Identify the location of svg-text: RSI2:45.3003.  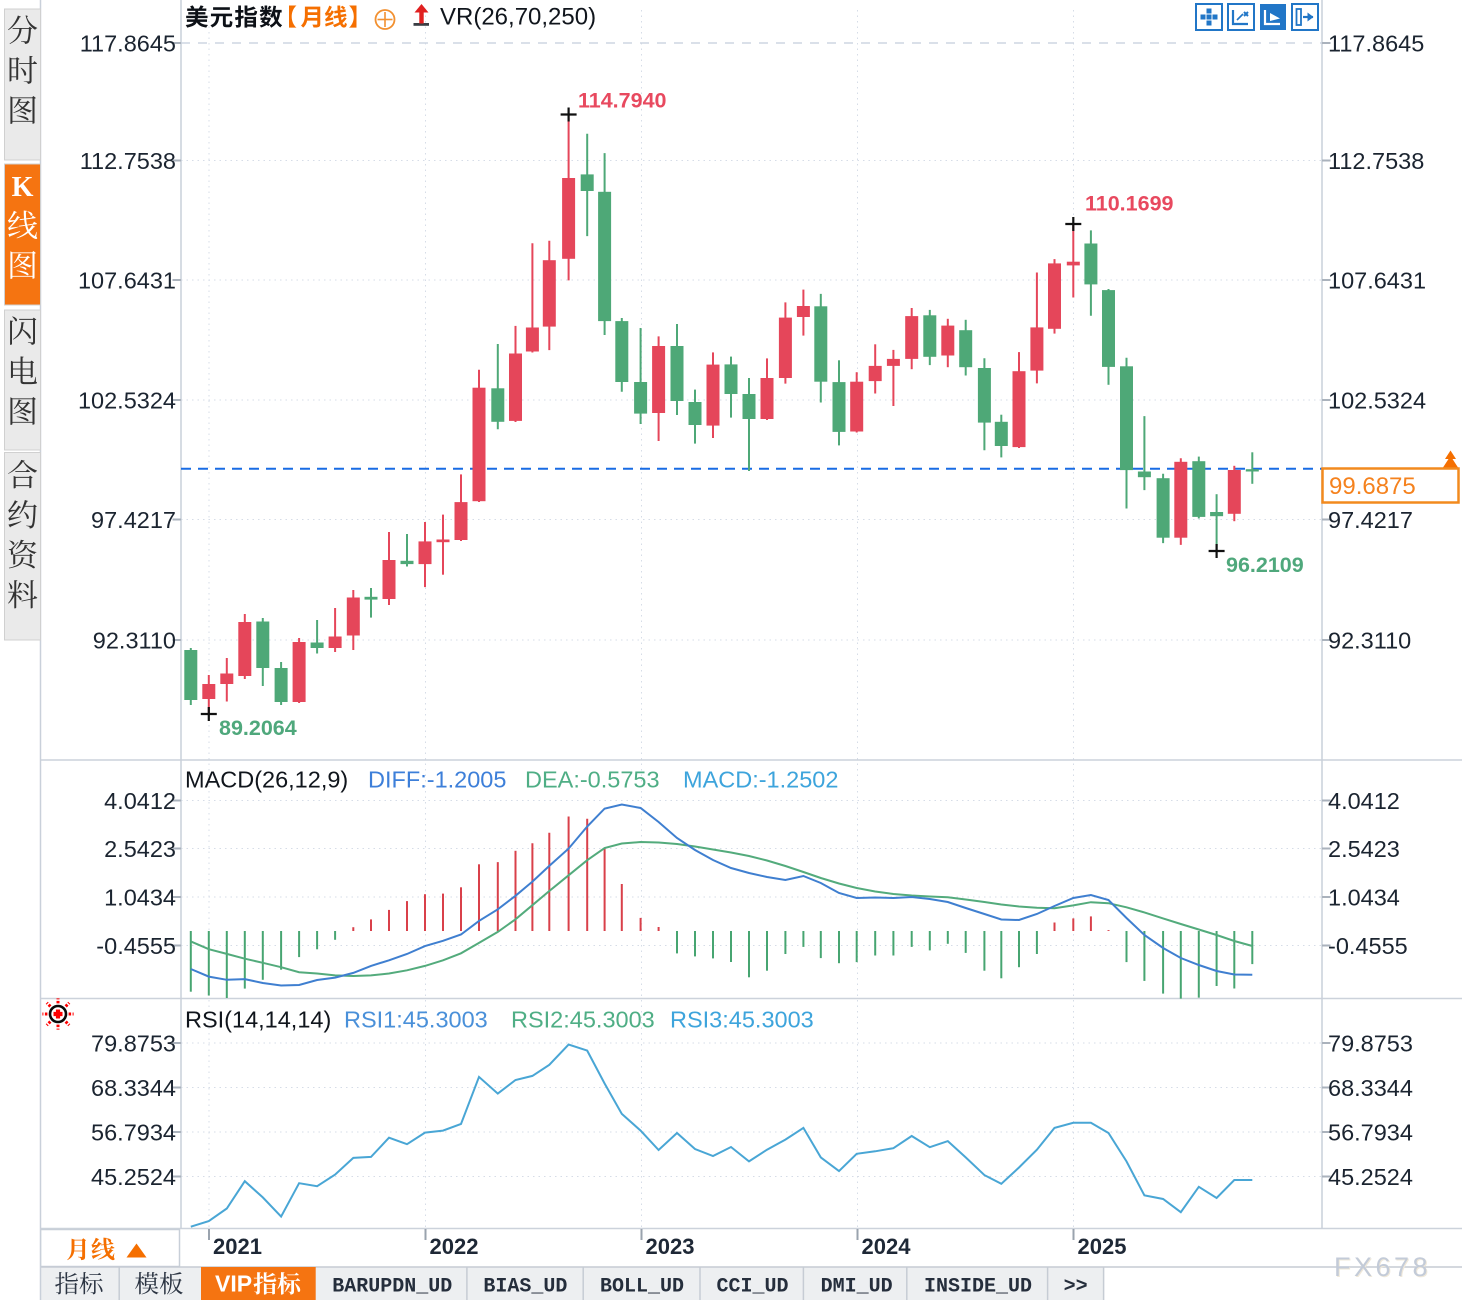
(583, 1020).